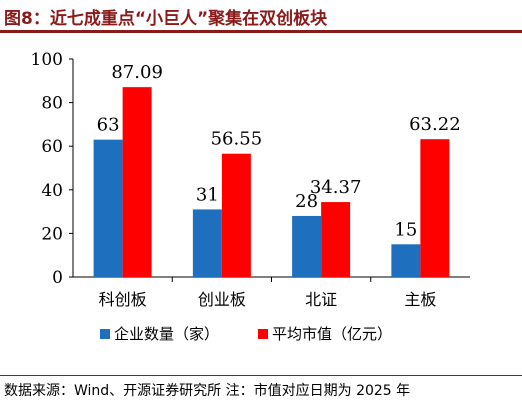 The width and height of the screenshot is (522, 405). I want to click on title-rule, so click(261, 31).